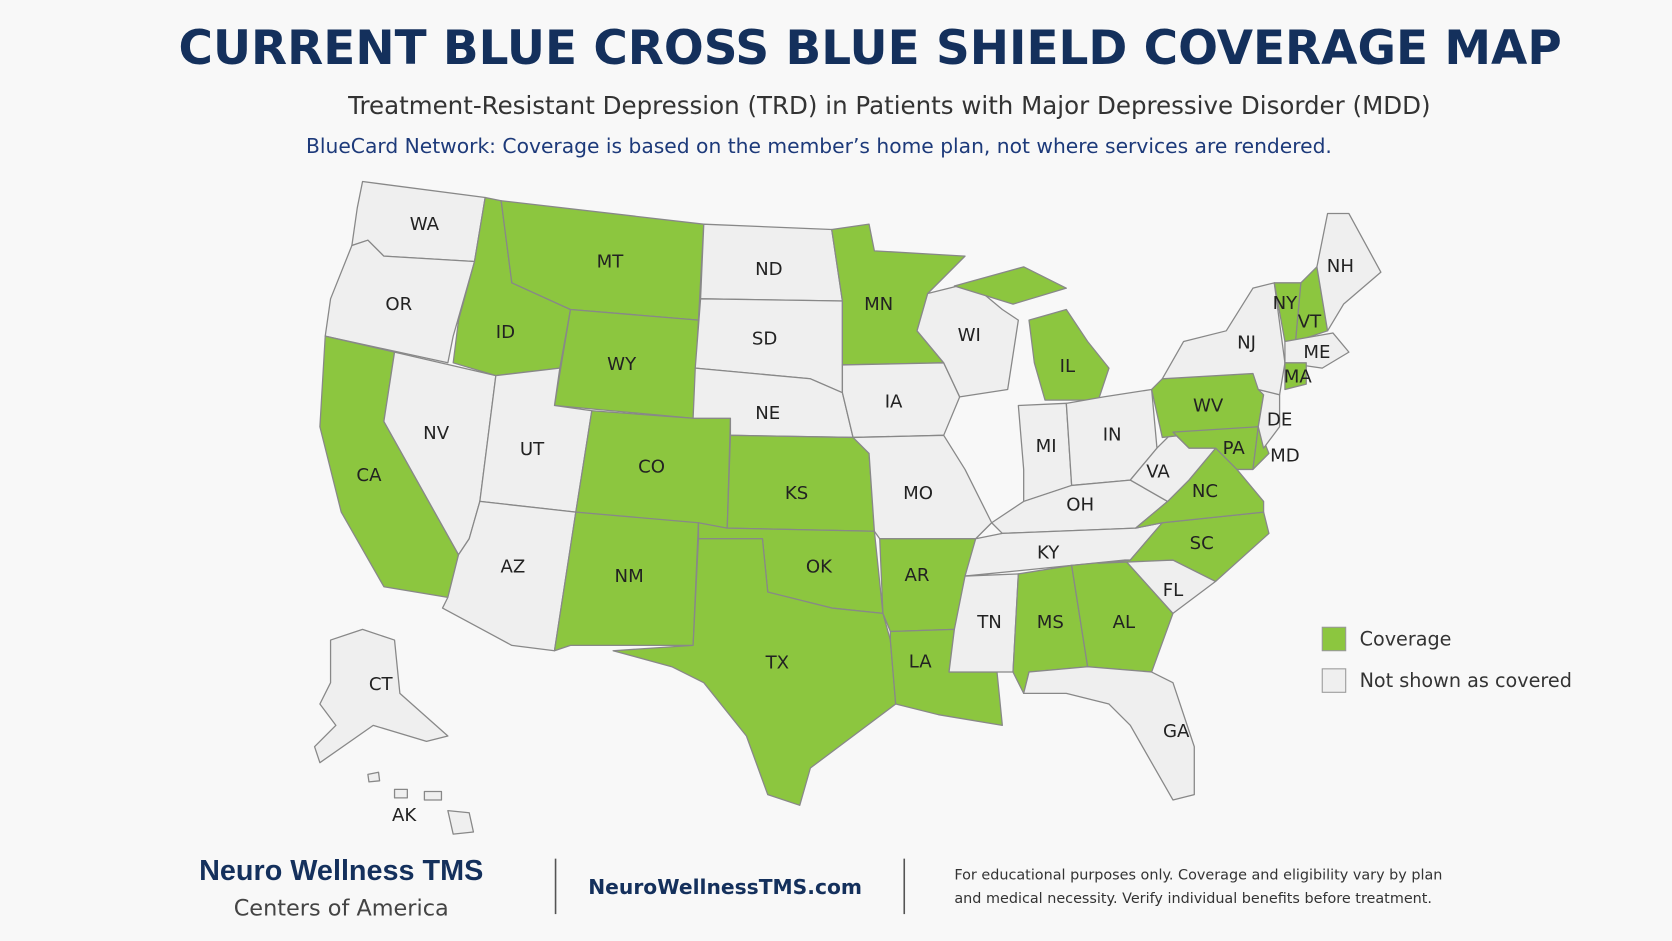 Image resolution: width=1672 pixels, height=941 pixels. What do you see at coordinates (1446, 659) in the screenshot?
I see `legend: Coverage Not shown as covered` at bounding box center [1446, 659].